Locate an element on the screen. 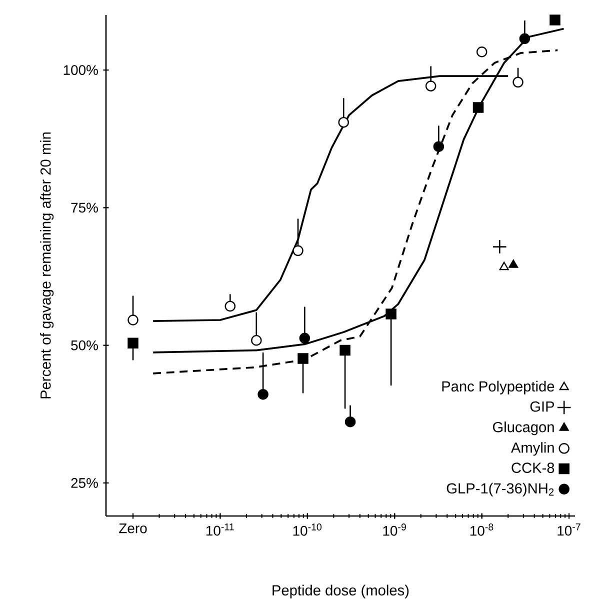  x-tick-label: 10$^{-11}$ is located at coordinates (220, 530).